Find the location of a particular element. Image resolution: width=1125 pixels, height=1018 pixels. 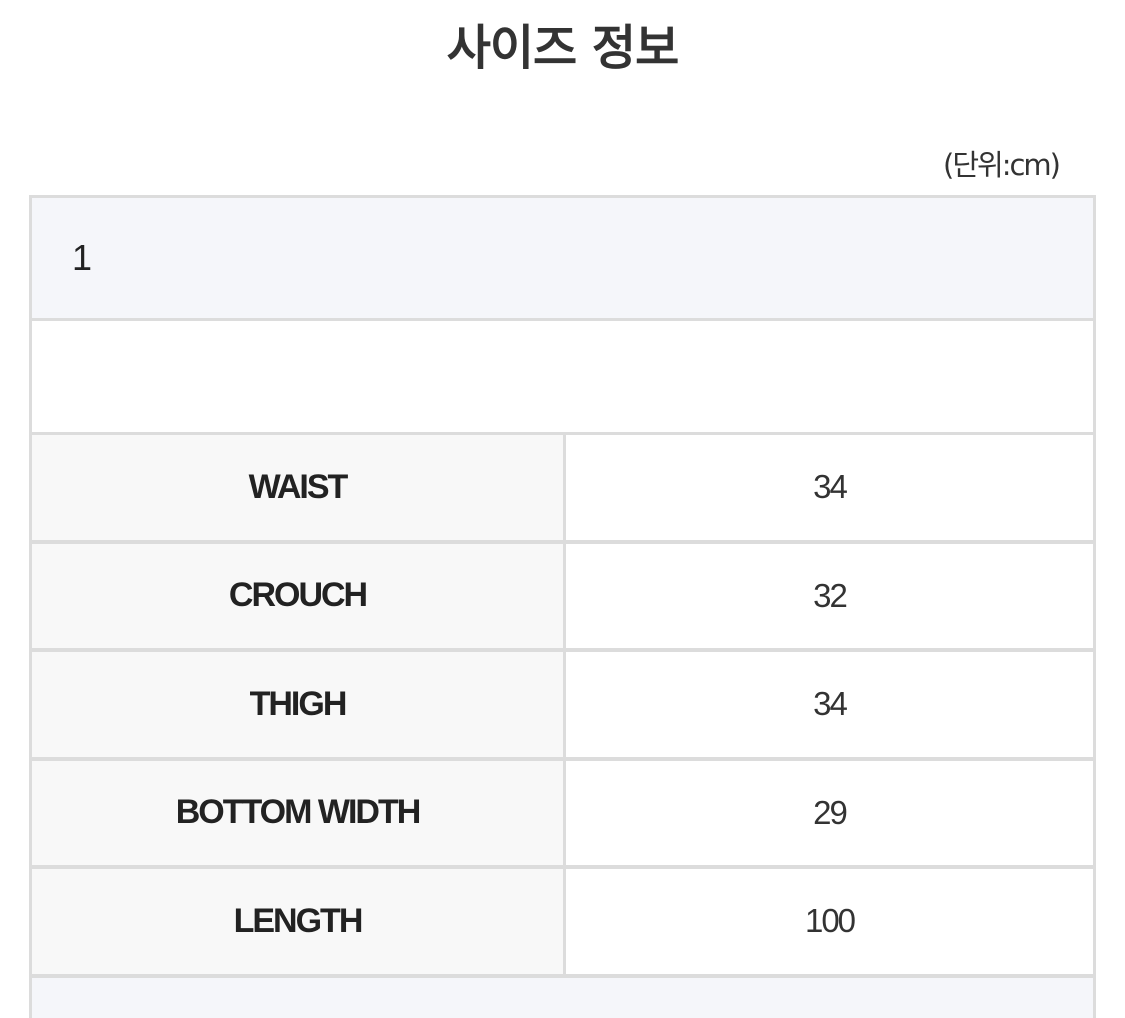

size-header: 1 is located at coordinates (562, 259).